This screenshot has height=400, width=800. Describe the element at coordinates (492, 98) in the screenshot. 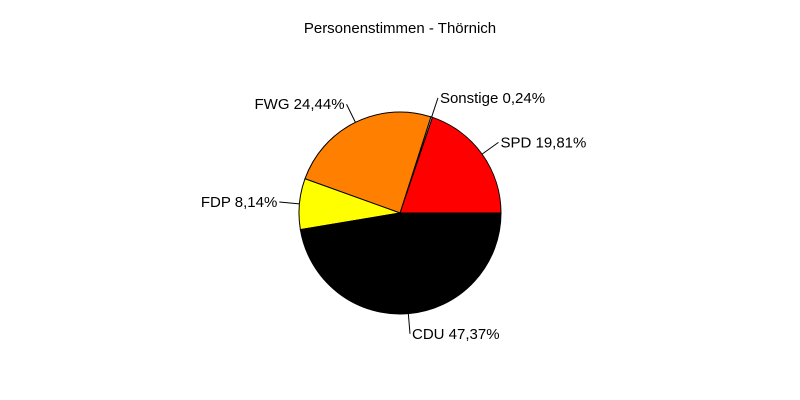

I see `slice-label-sonstige: Sonstige 0,24%` at that location.